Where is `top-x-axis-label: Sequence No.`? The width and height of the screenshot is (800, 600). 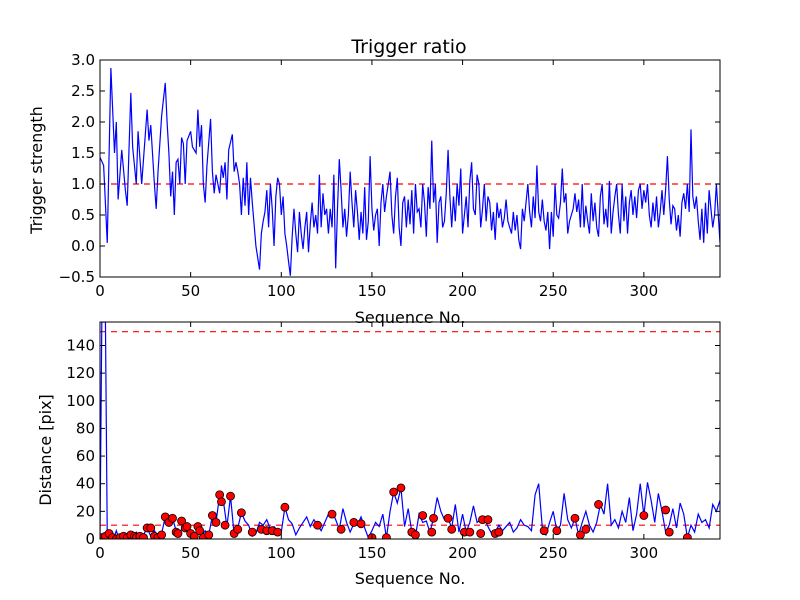 top-x-axis-label: Sequence No. is located at coordinates (410, 317).